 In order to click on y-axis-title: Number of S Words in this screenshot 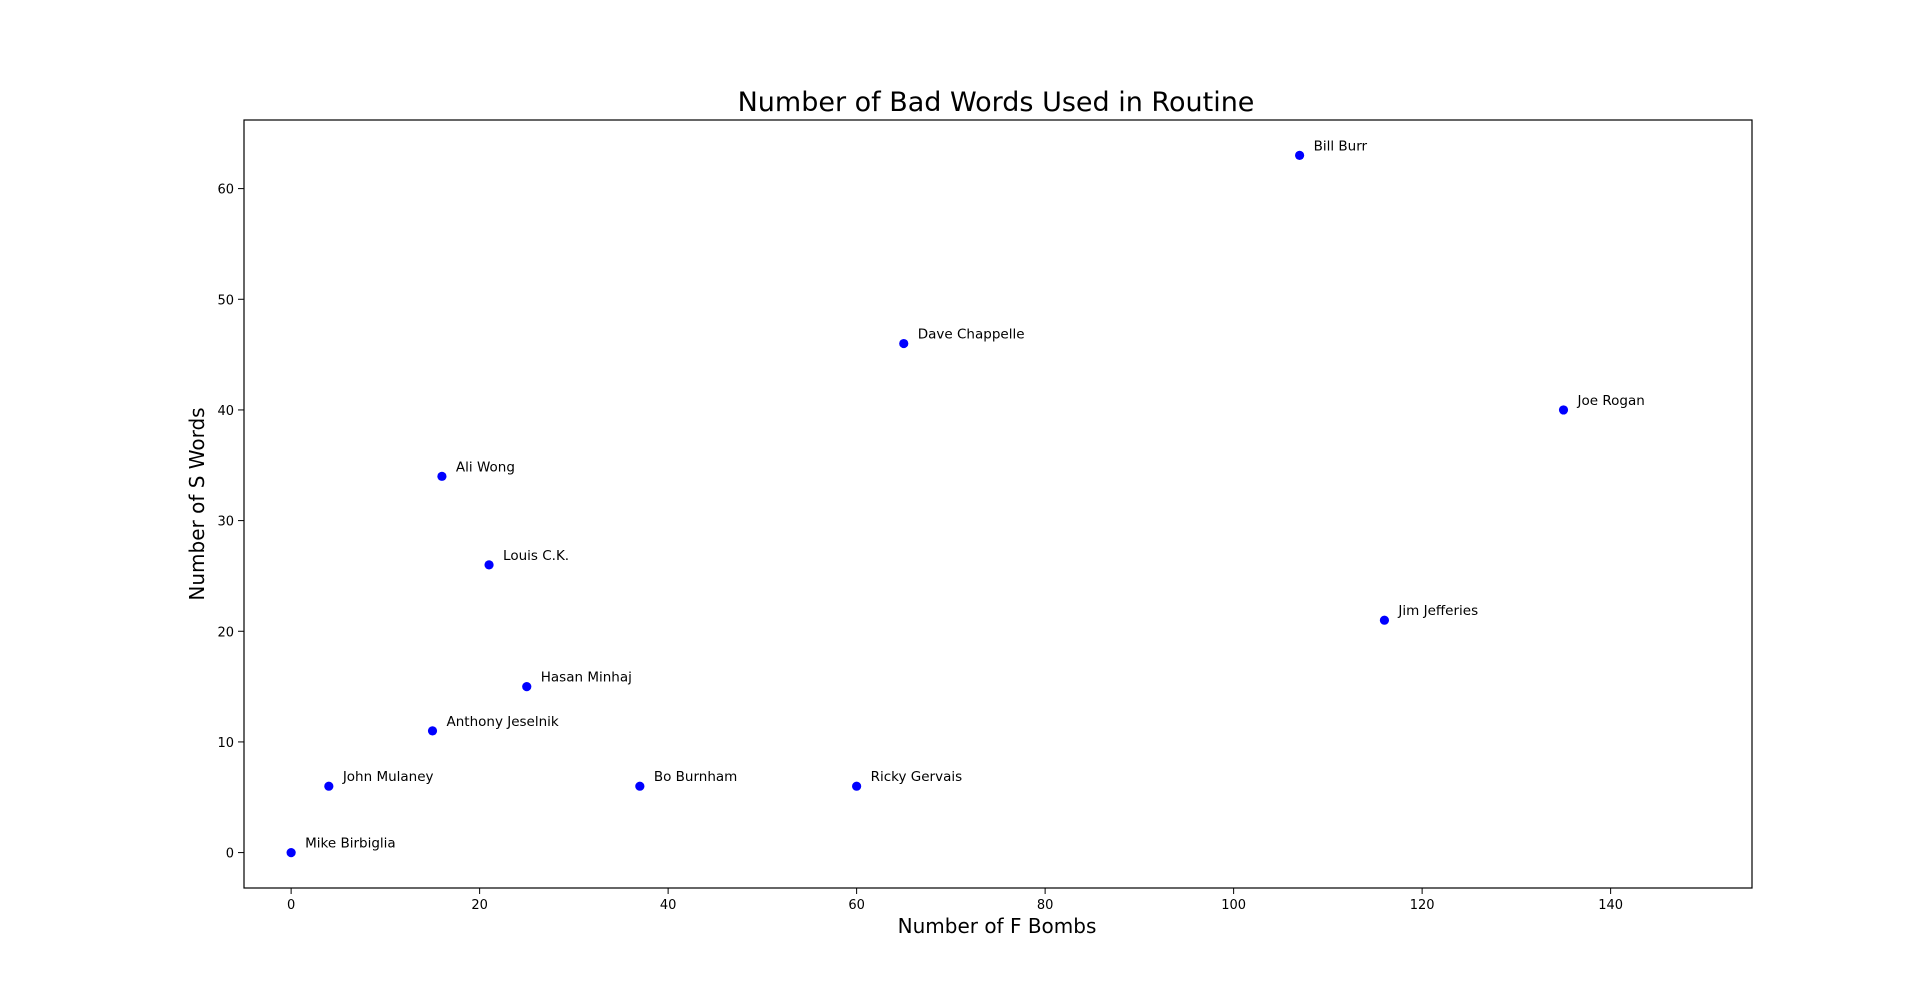, I will do `click(197, 503)`.